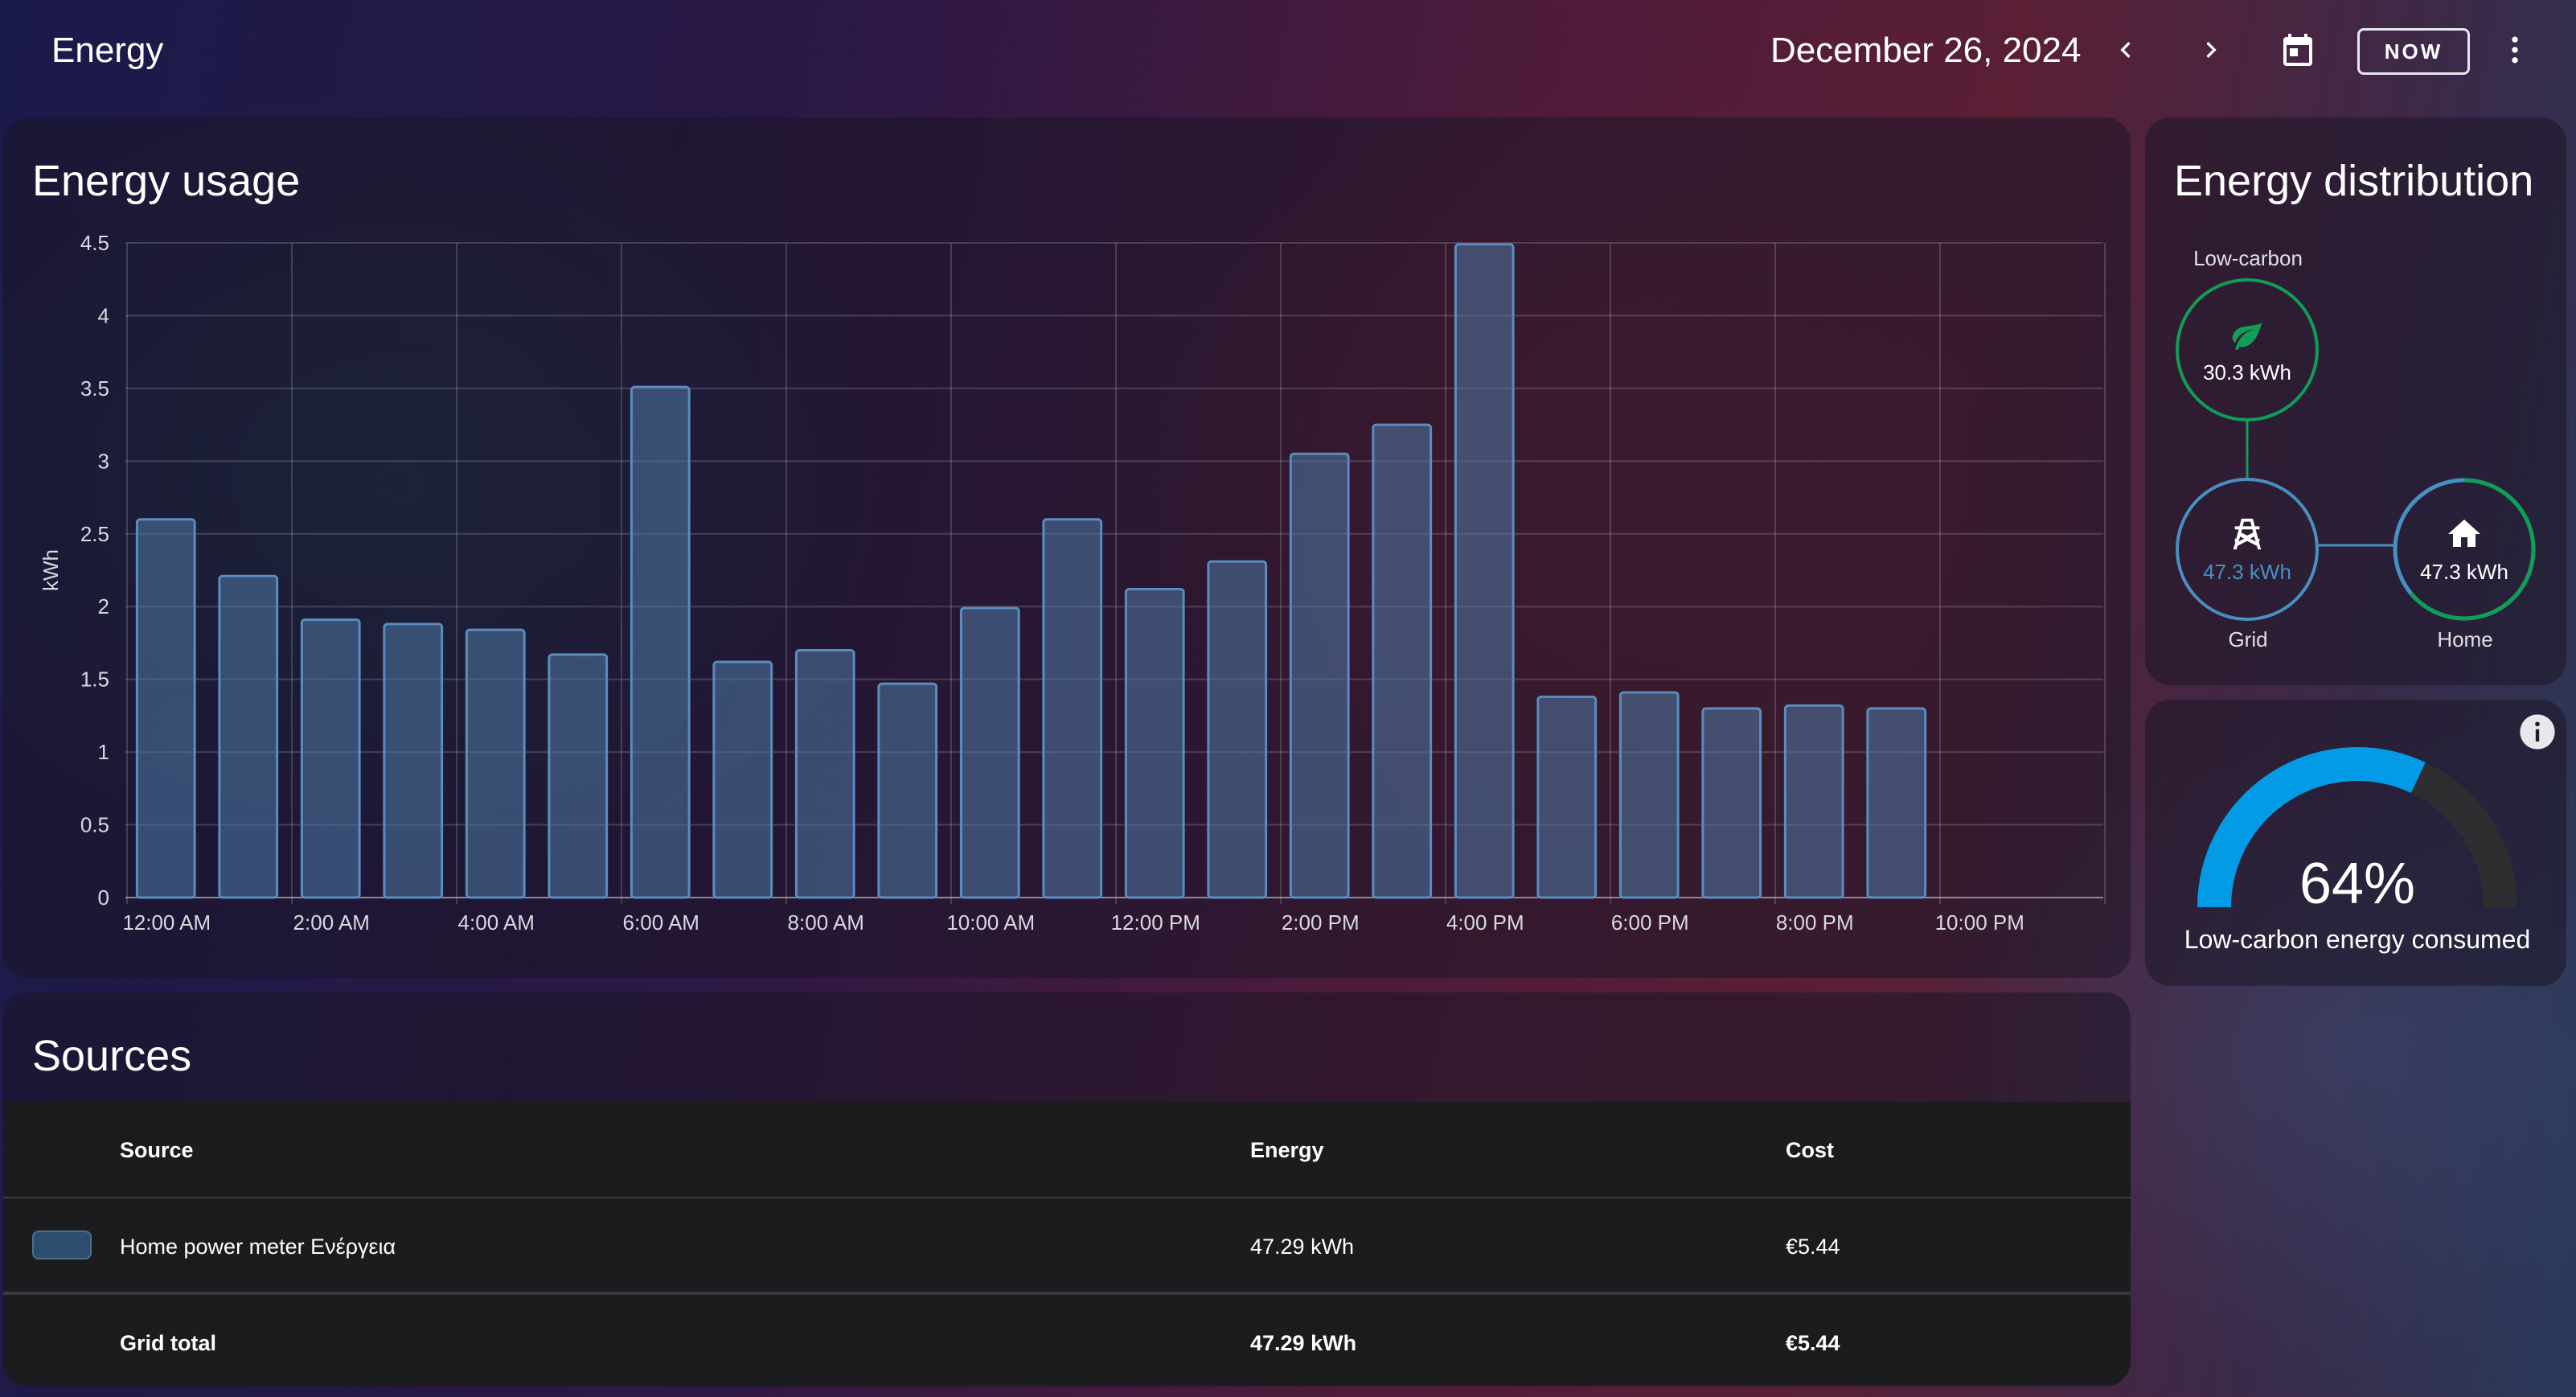 This screenshot has width=2576, height=1397. I want to click on bar-3-00-am, so click(413, 761).